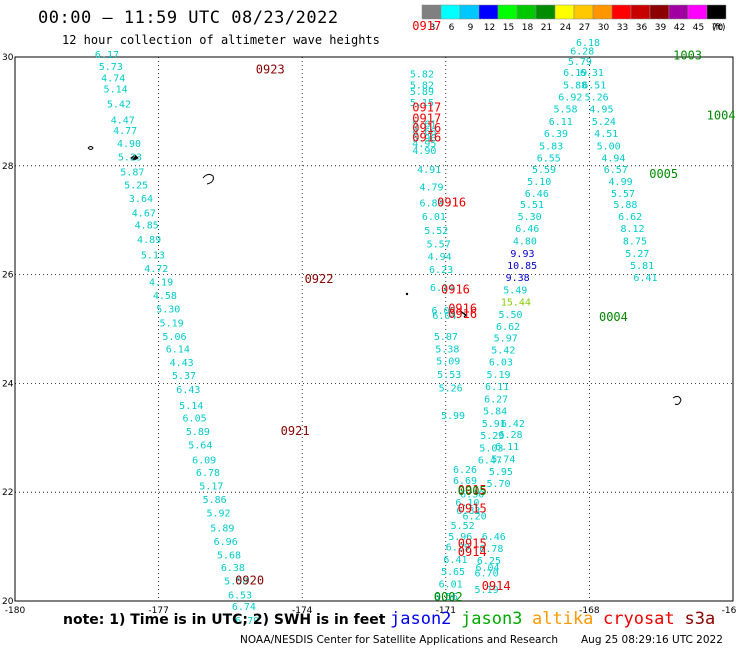 This screenshot has height=650, width=740. What do you see at coordinates (495, 411) in the screenshot?
I see `swh-value: 5.84` at bounding box center [495, 411].